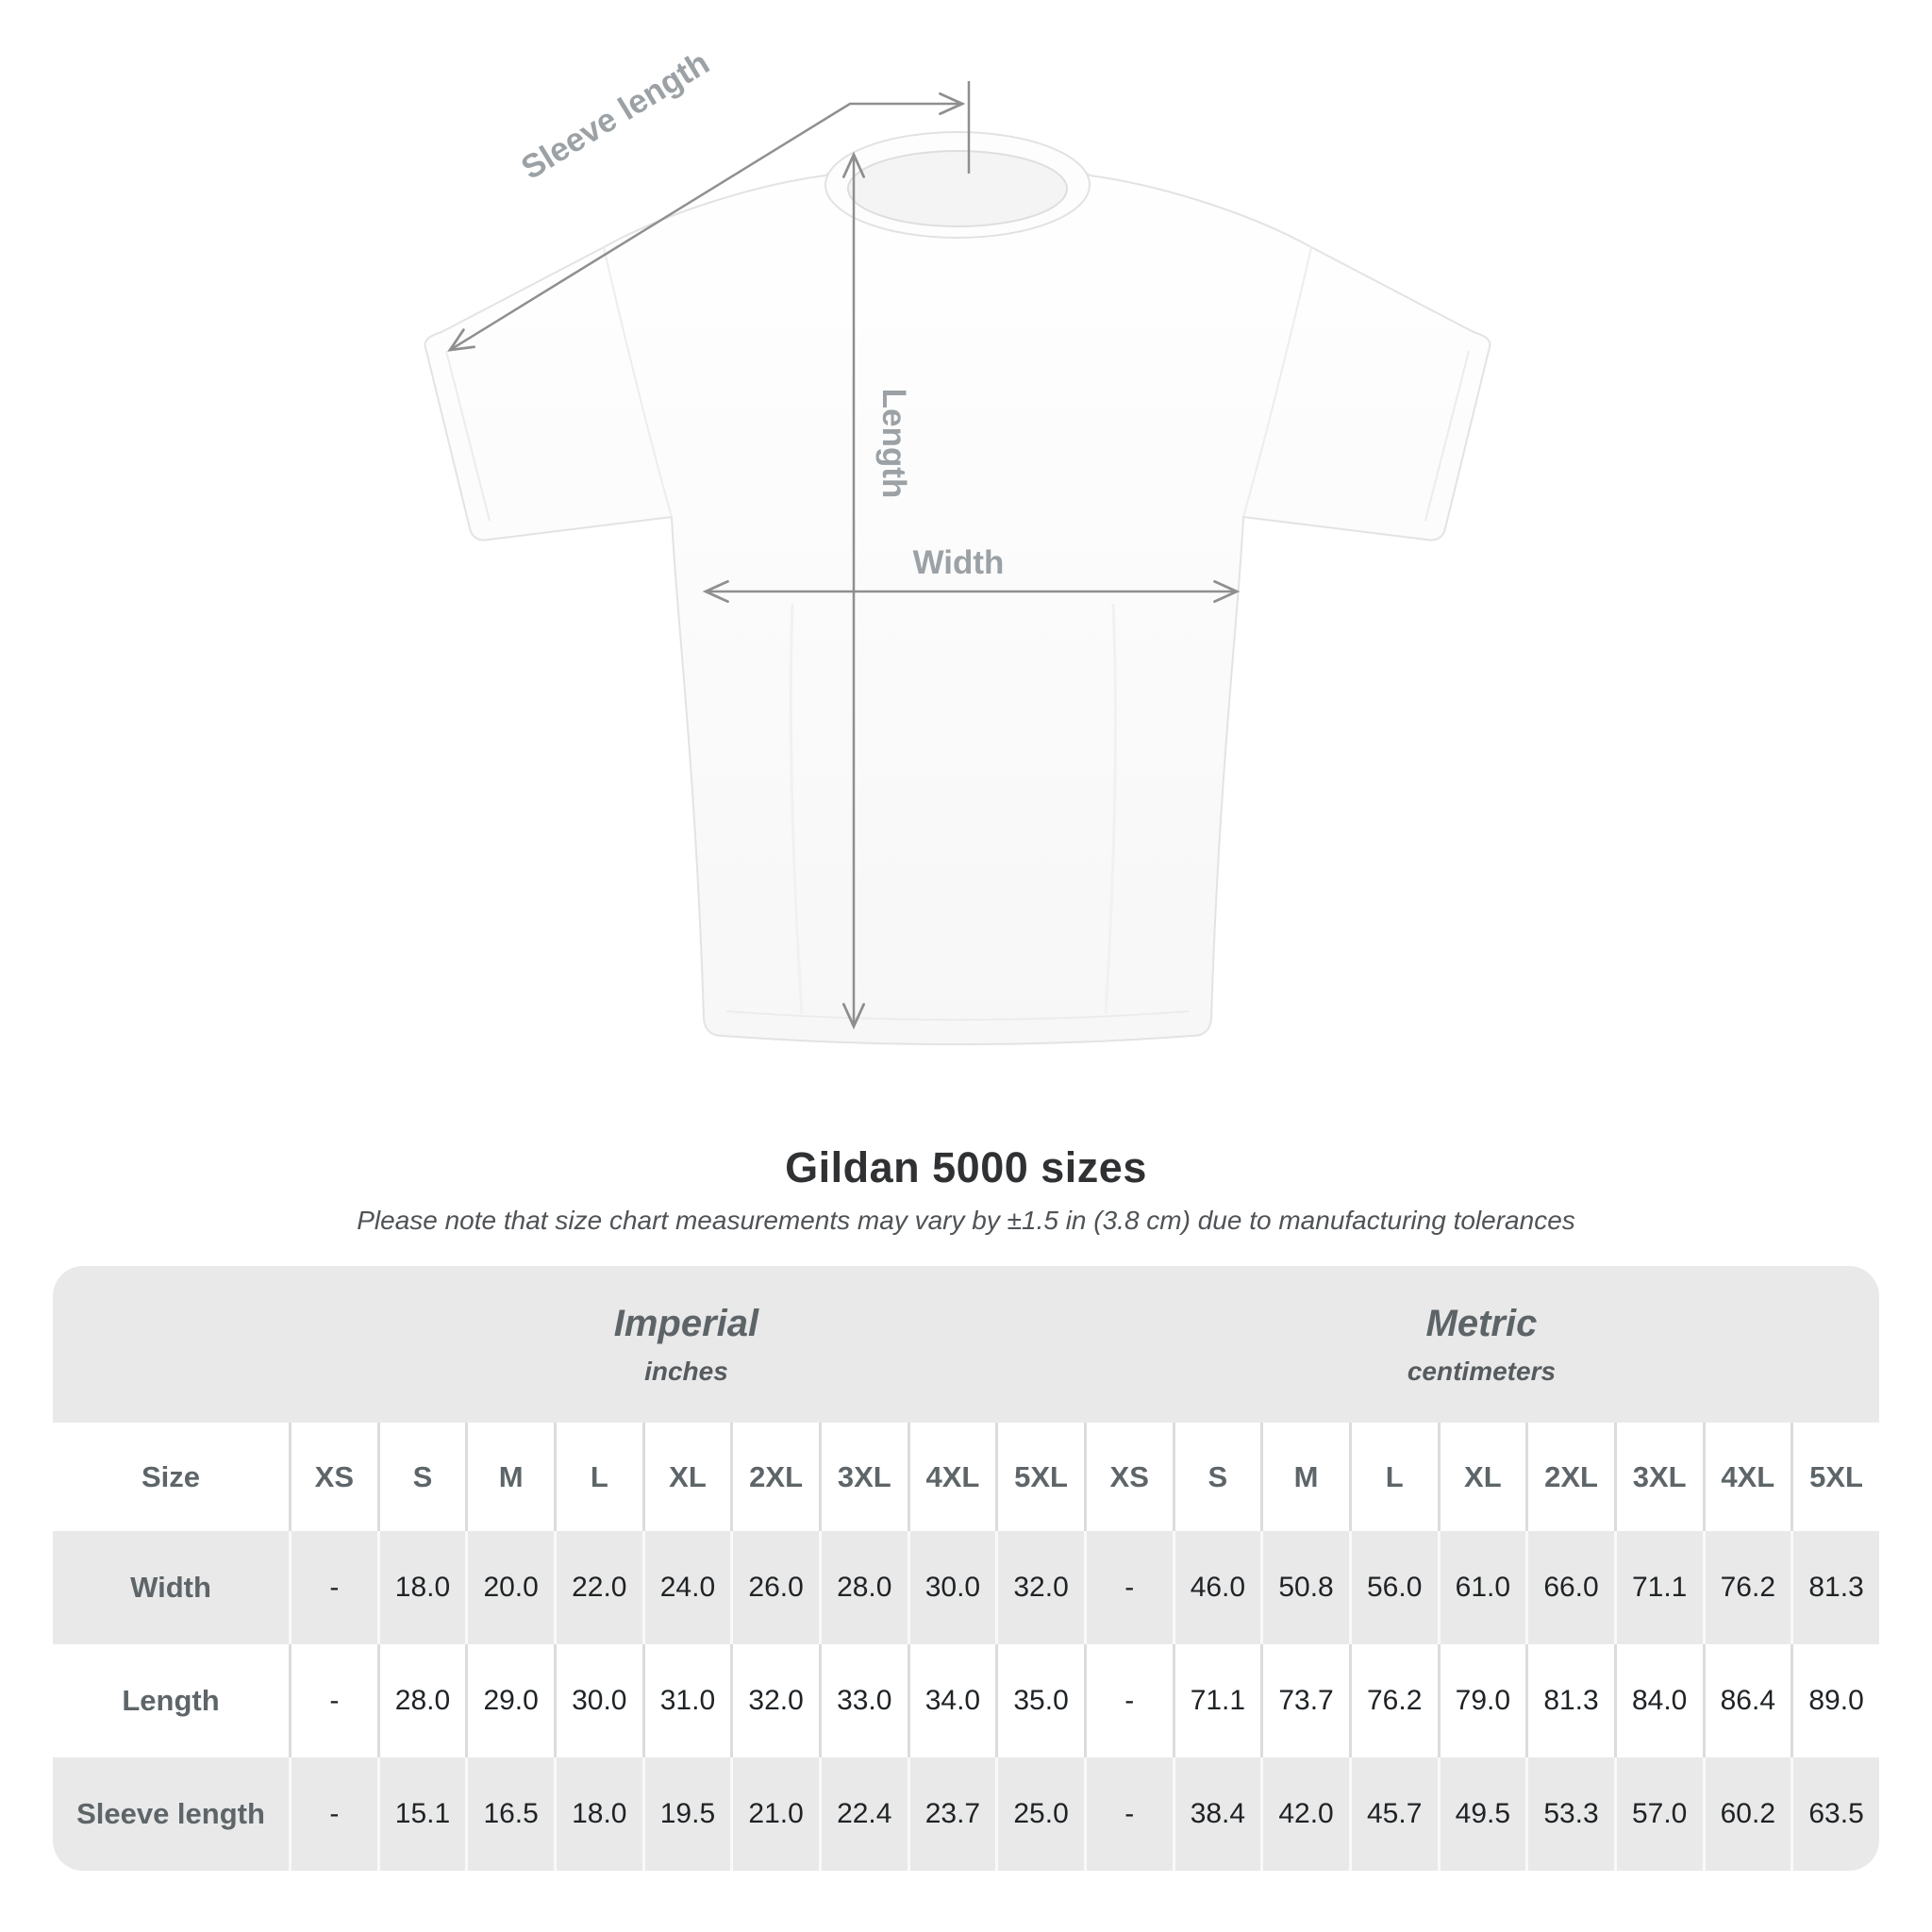  Describe the element at coordinates (333, 1701) in the screenshot. I see `cell-imperial-length-0: -` at that location.